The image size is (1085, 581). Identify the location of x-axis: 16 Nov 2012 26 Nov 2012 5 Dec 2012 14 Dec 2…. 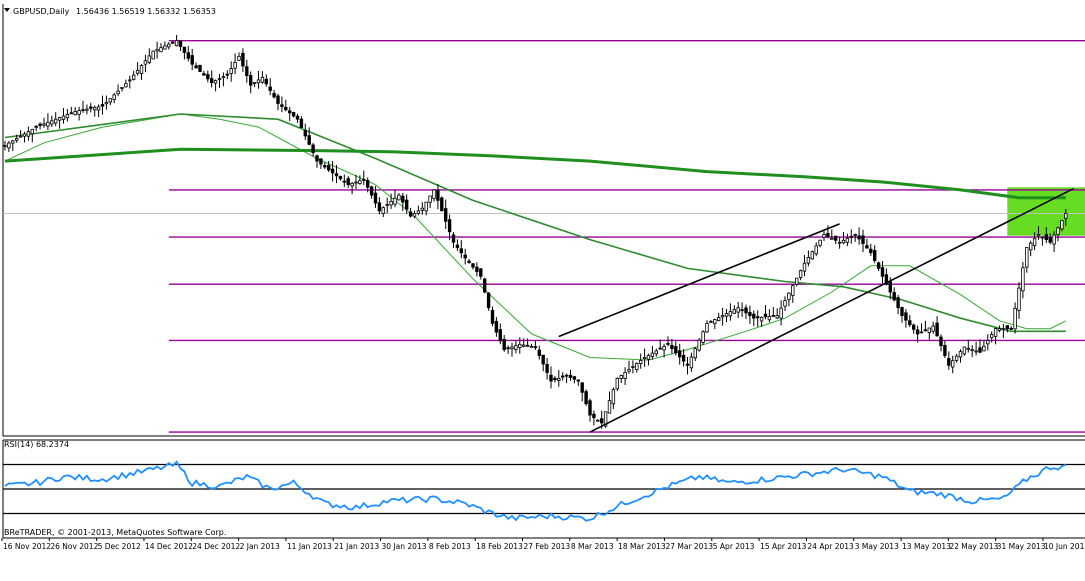
(543, 544).